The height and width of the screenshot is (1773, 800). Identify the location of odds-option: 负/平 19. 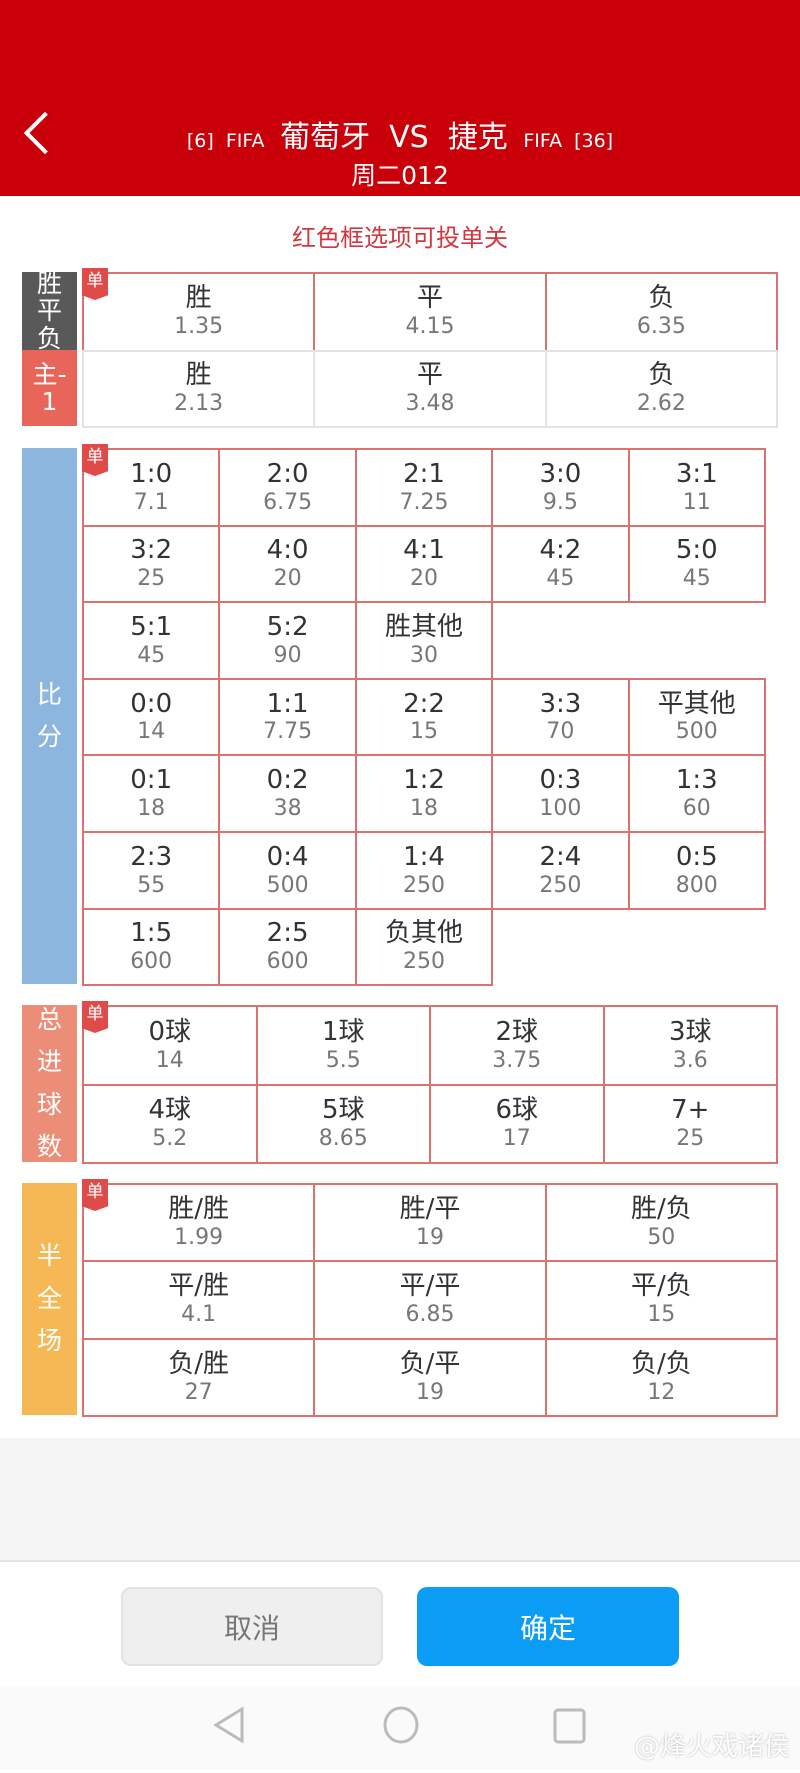
(430, 1377).